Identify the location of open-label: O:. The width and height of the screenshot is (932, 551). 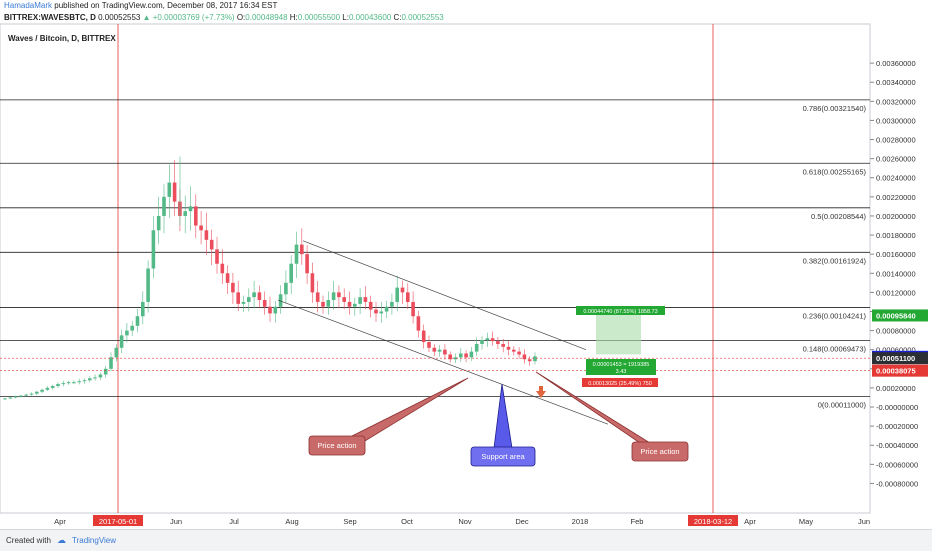
(241, 17).